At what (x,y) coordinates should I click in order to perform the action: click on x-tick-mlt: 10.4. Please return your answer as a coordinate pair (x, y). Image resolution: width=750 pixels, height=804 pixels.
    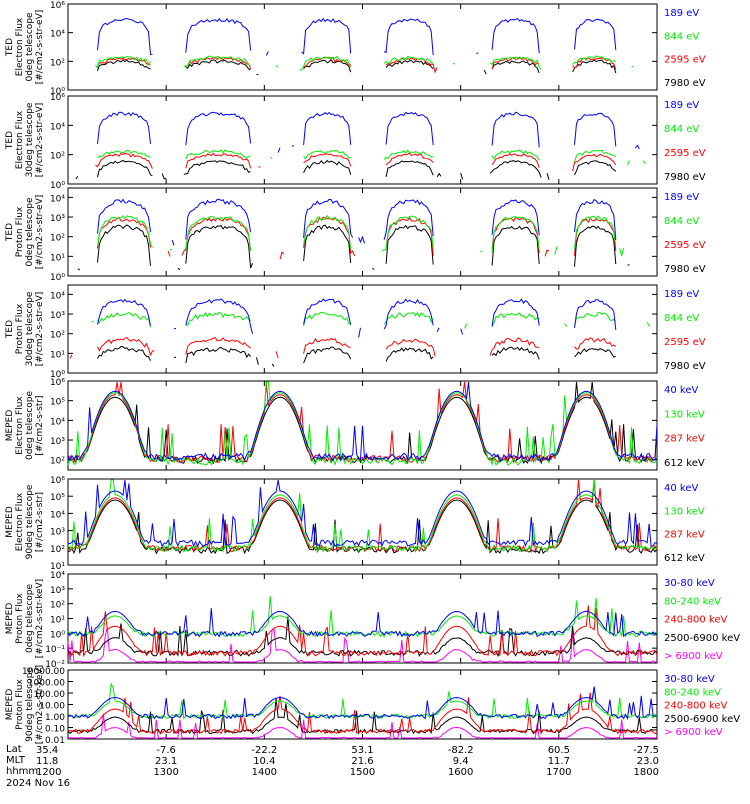
    Looking at the image, I should click on (264, 761).